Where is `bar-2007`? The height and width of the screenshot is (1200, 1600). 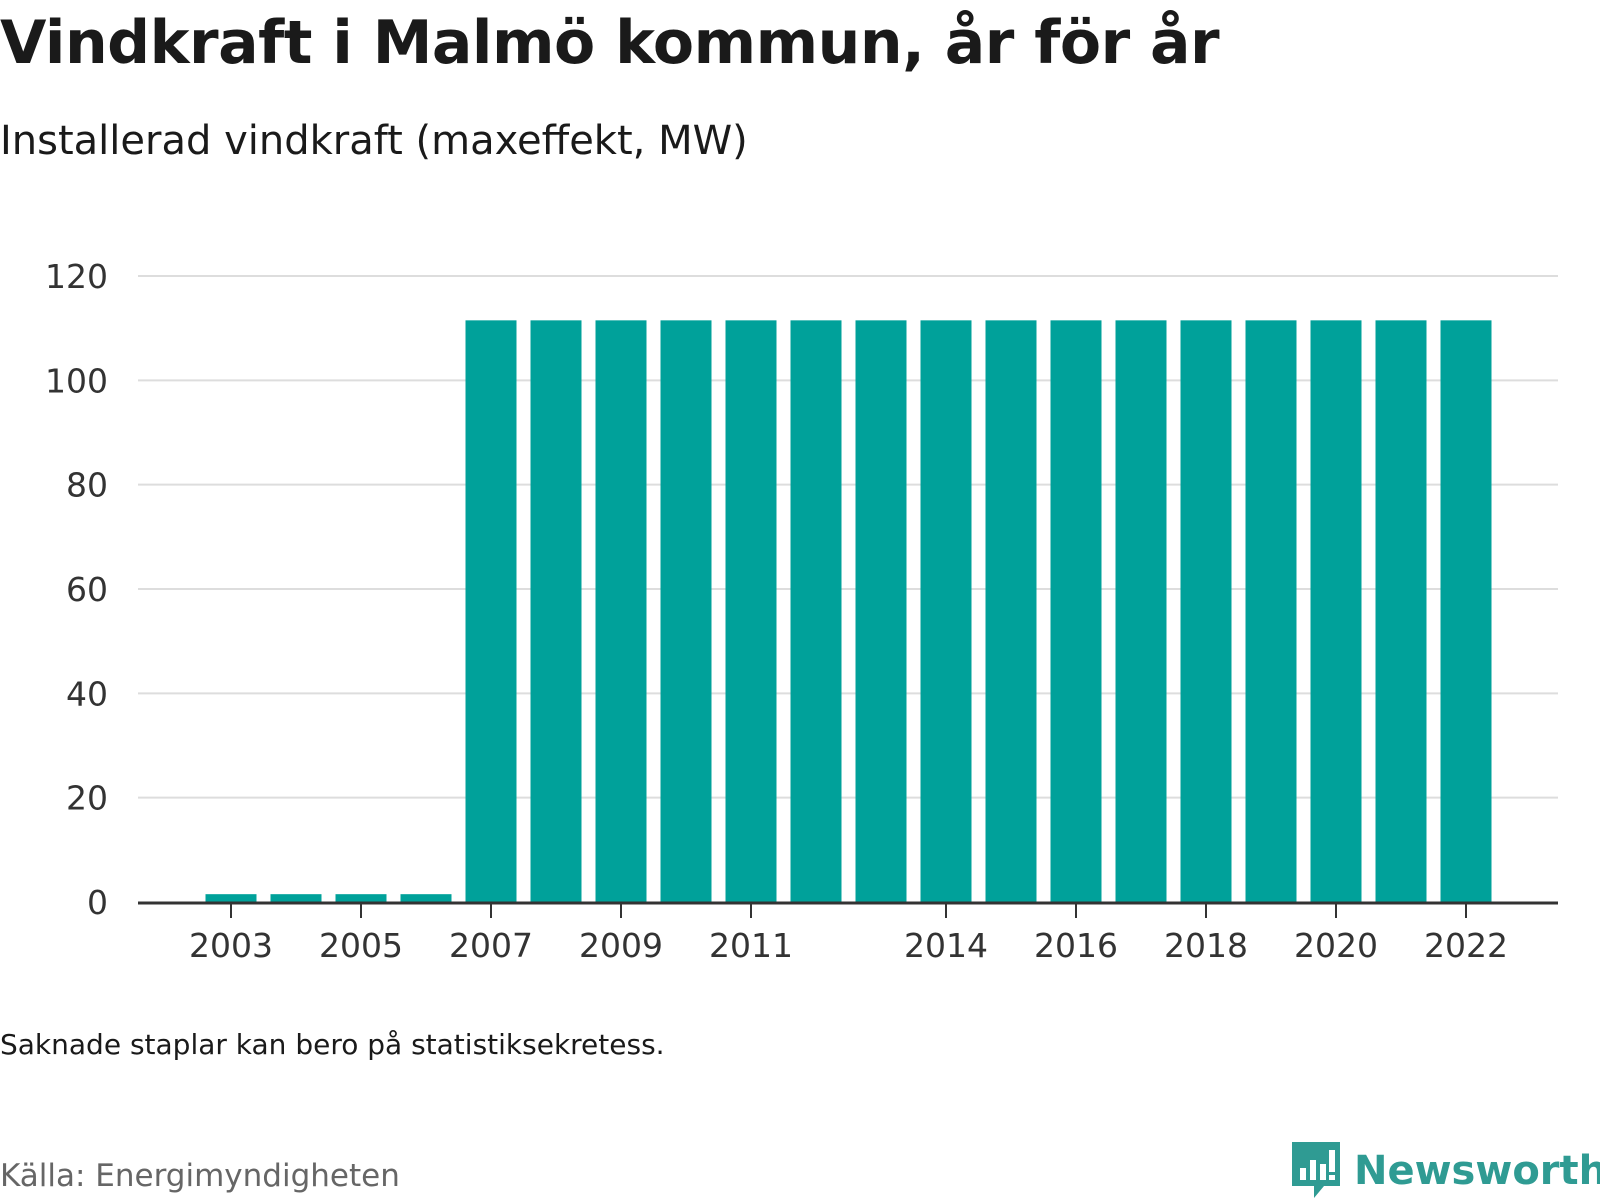 bar-2007 is located at coordinates (491, 611).